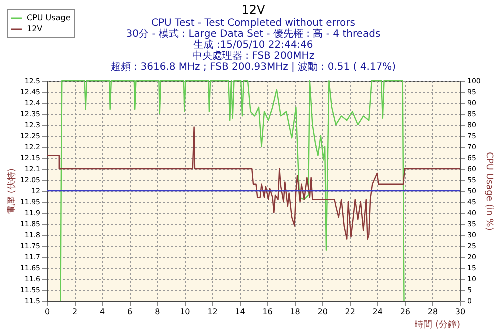 This screenshot has width=500, height=333. What do you see at coordinates (157, 312) in the screenshot?
I see `x-tick-label: 8` at bounding box center [157, 312].